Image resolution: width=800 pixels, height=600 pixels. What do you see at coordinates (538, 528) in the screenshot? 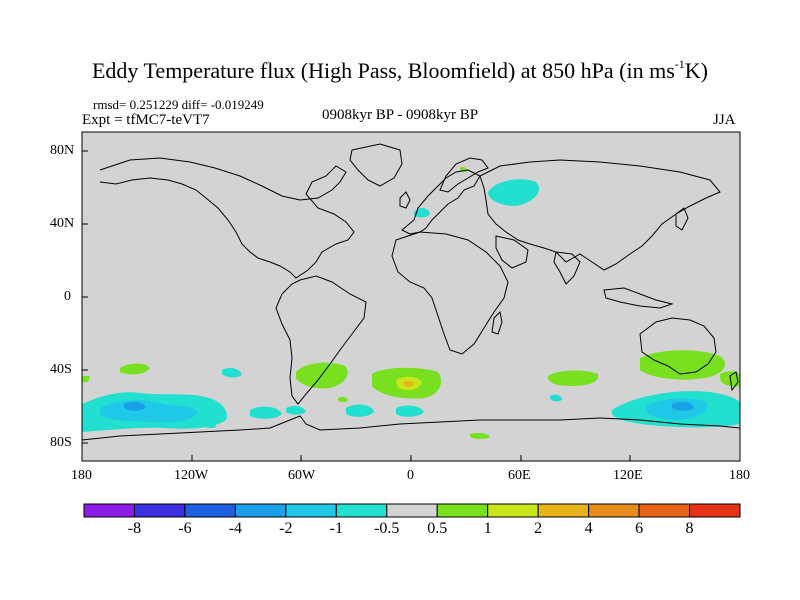
I see `colorbar-label-8: 2` at bounding box center [538, 528].